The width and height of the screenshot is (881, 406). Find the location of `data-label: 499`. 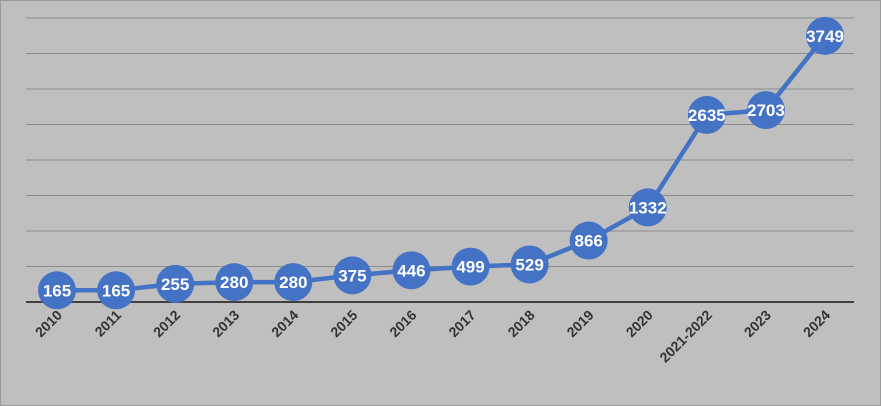

data-label: 499 is located at coordinates (470, 267).